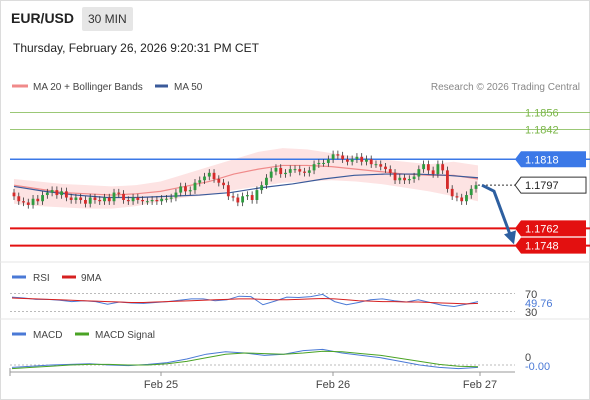  What do you see at coordinates (542, 160) in the screenshot?
I see `pivot-tag-label: 1.1818` at bounding box center [542, 160].